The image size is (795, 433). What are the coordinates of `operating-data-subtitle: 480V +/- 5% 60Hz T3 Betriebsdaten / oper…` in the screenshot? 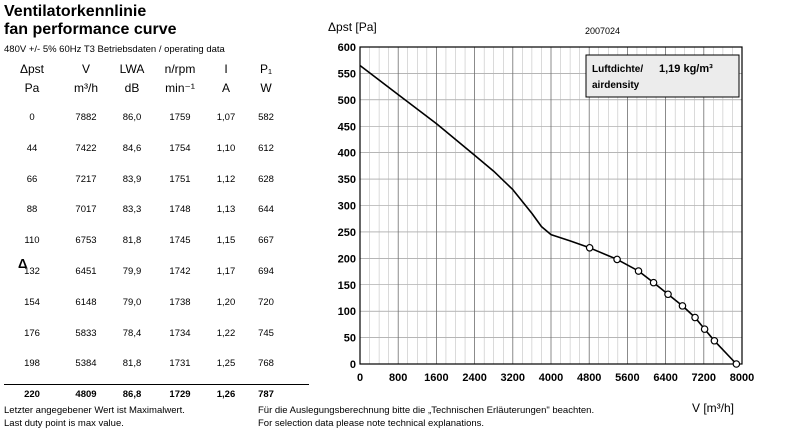 It's located at (114, 49).